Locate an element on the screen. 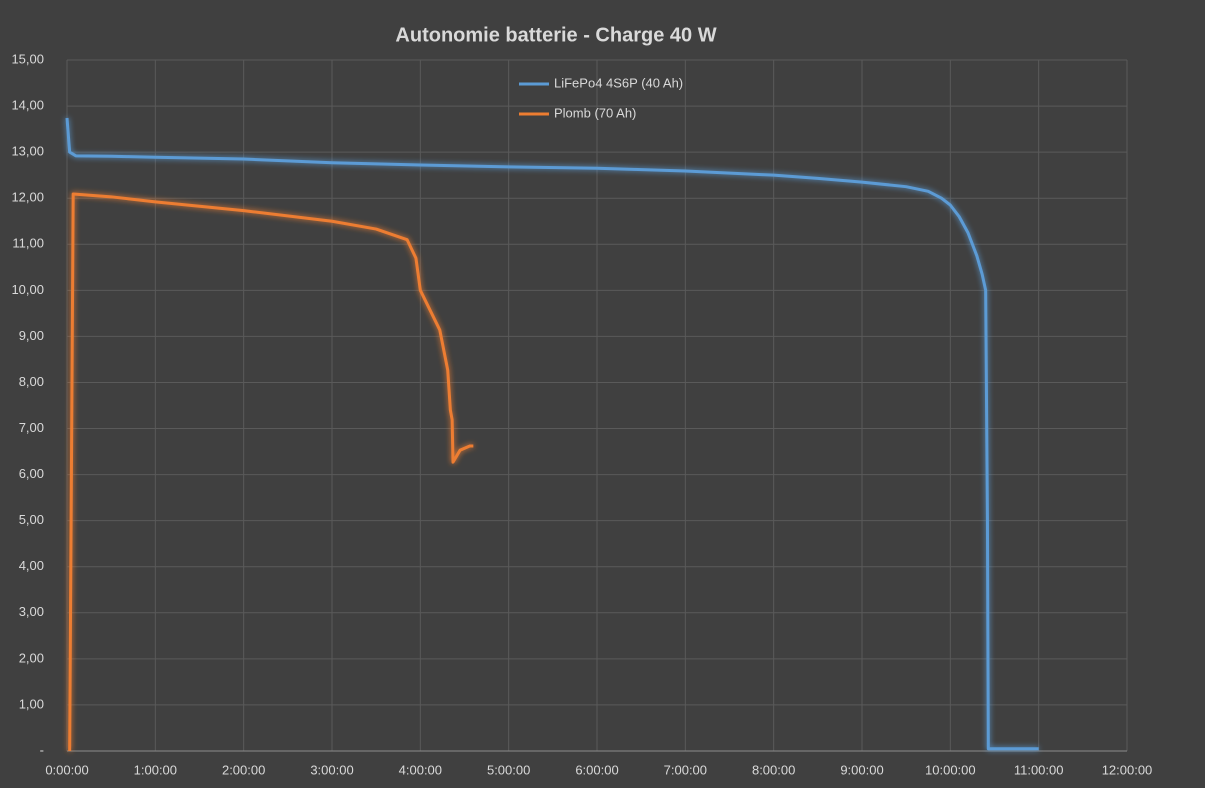 This screenshot has width=1205, height=788. y-tick-label: 7,00 is located at coordinates (31, 427).